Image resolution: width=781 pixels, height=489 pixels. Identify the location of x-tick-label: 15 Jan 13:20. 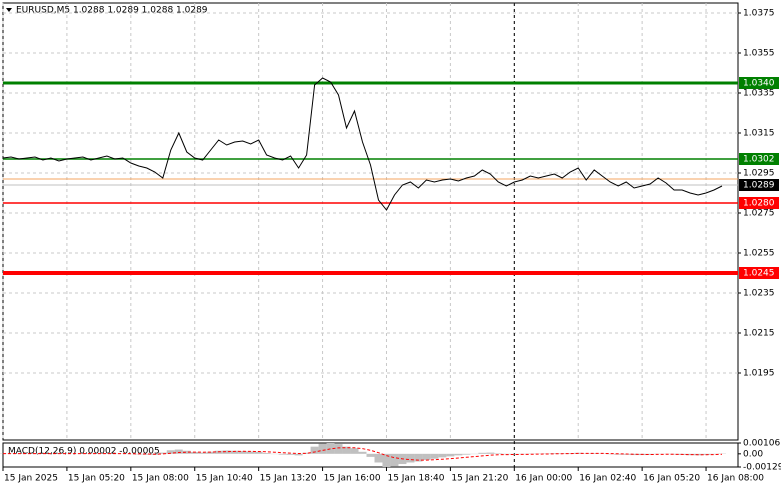
(288, 479).